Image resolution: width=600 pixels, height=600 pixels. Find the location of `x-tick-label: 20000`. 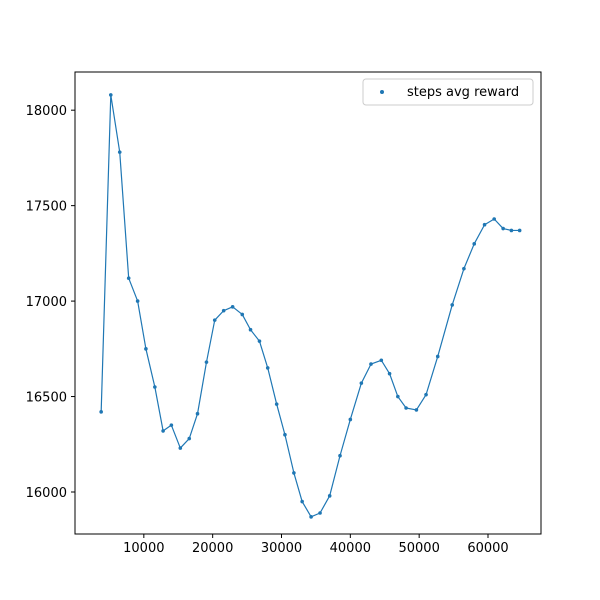

x-tick-label: 20000 is located at coordinates (212, 548).